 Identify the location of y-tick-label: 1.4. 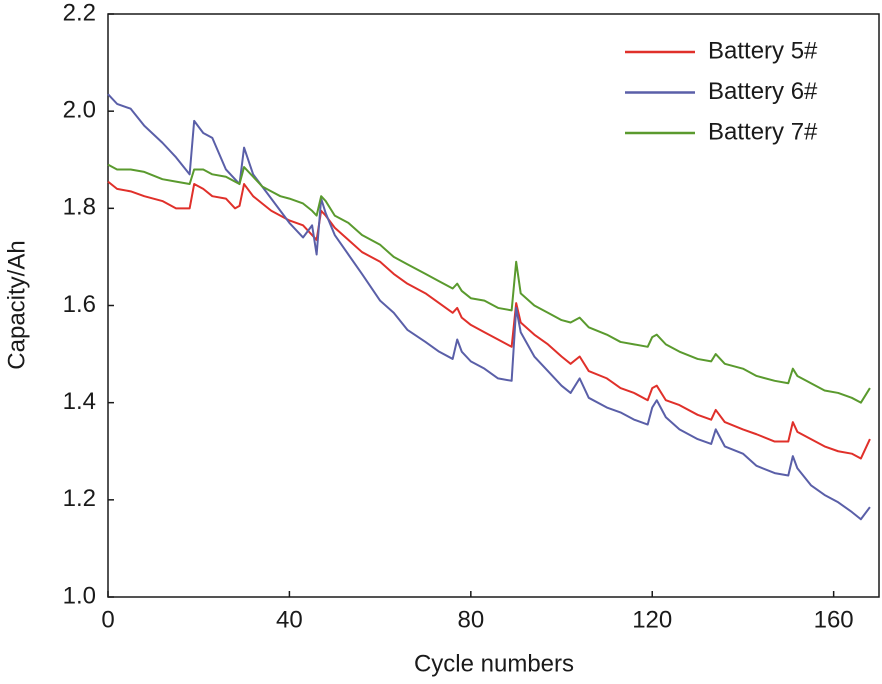
(79, 401).